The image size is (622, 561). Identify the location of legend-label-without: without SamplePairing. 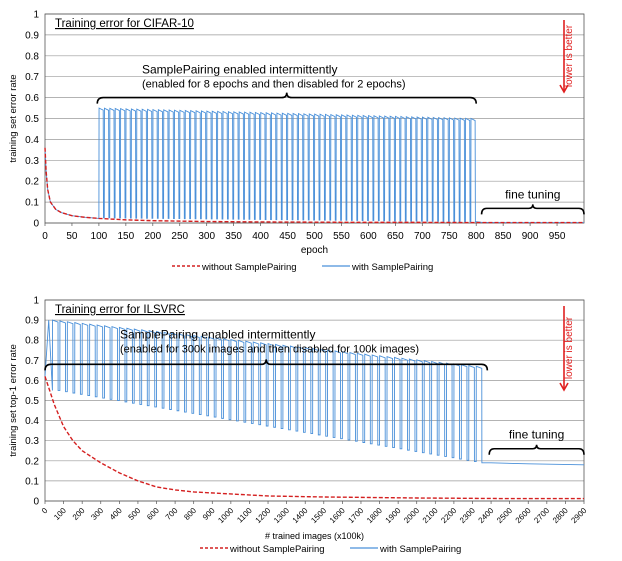
(249, 267).